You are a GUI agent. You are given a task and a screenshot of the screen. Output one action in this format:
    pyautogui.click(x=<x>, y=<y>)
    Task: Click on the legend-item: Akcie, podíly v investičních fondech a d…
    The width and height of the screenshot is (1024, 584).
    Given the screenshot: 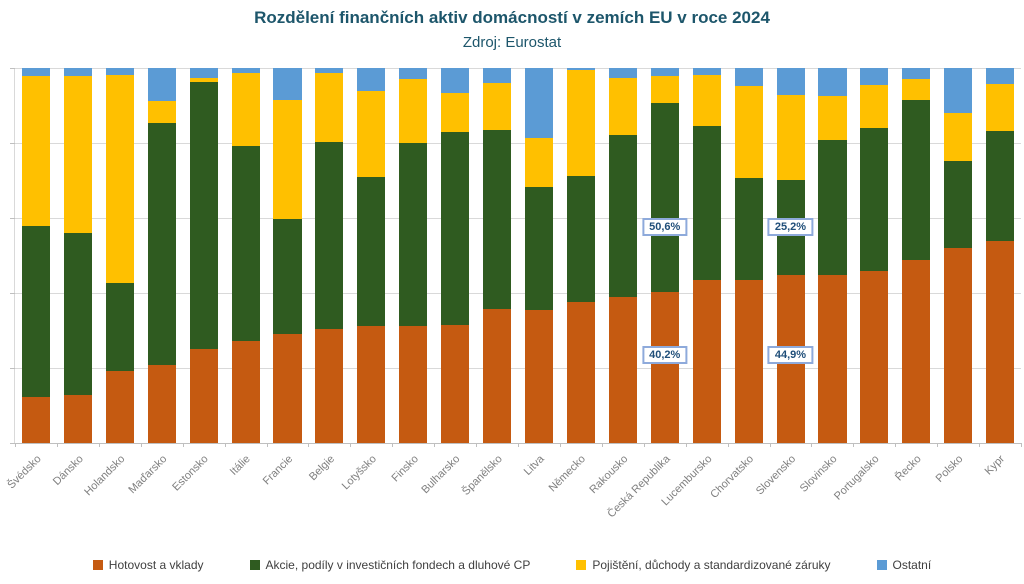 What is the action you would take?
    pyautogui.click(x=389, y=565)
    